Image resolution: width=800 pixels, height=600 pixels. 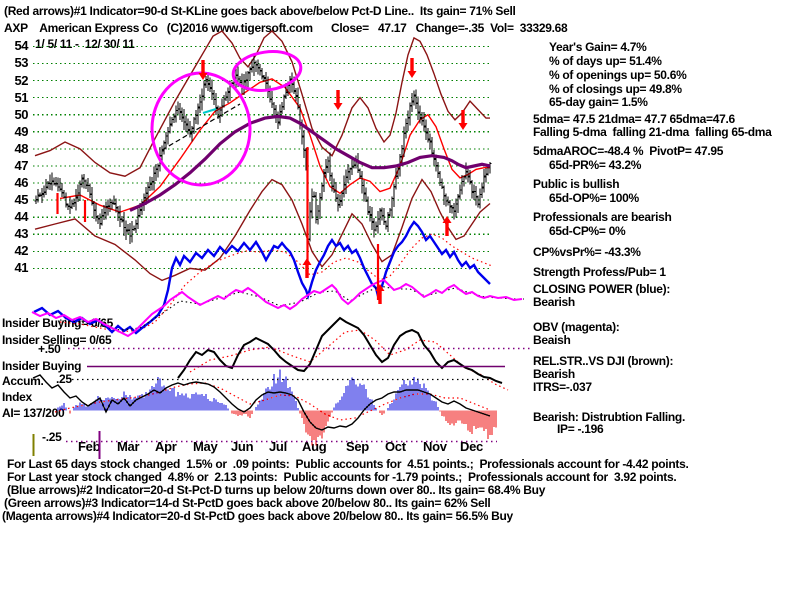 I want to click on price-axis-label: 42, so click(x=21, y=251).